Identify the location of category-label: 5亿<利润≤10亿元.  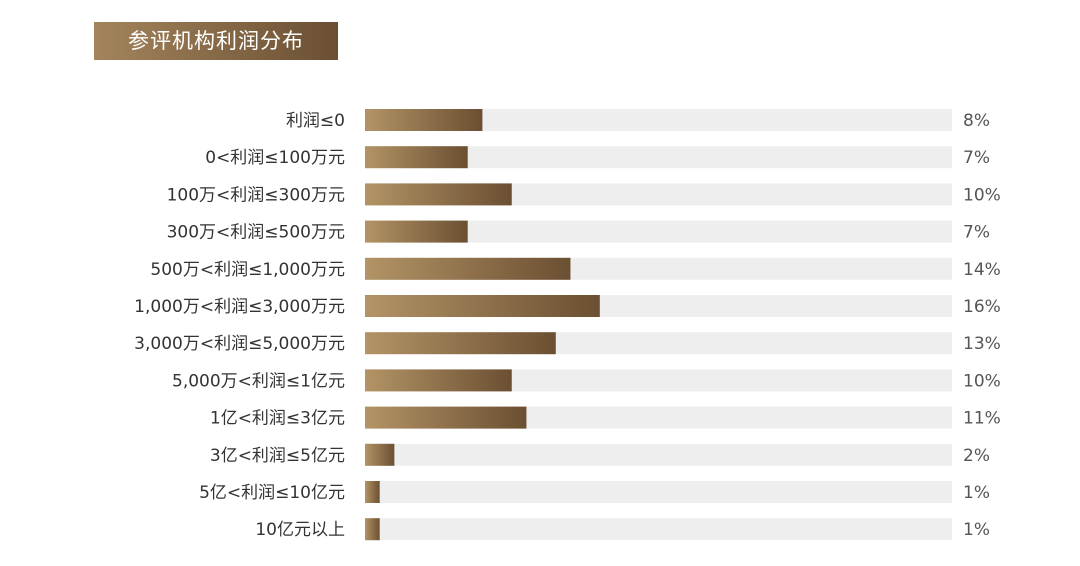
(272, 493).